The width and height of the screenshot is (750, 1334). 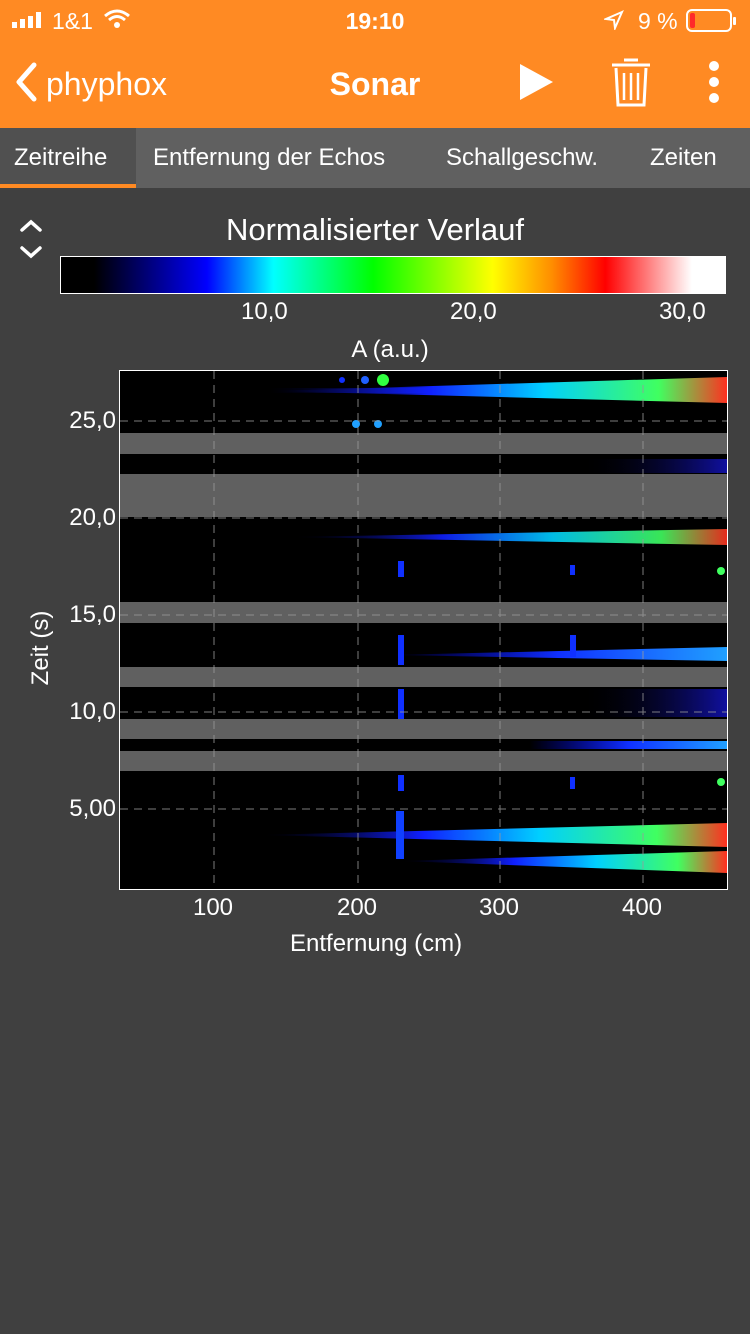 What do you see at coordinates (473, 311) in the screenshot?
I see `colorbar-tick: 20,0` at bounding box center [473, 311].